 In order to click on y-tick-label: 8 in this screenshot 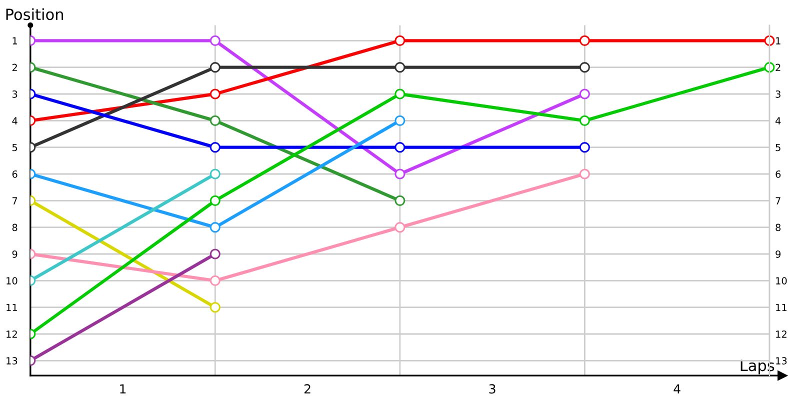, I will do `click(15, 228)`.